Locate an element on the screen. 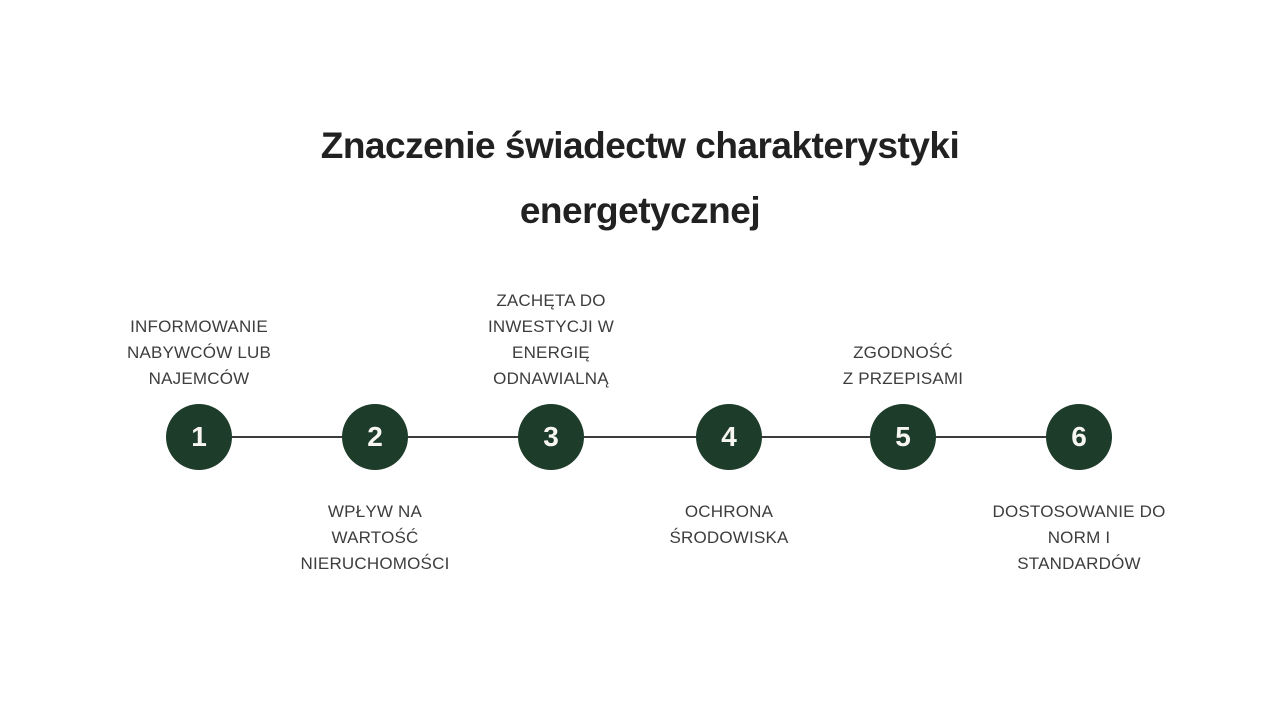 This screenshot has height=720, width=1280. step-3-circle: 3 is located at coordinates (551, 437).